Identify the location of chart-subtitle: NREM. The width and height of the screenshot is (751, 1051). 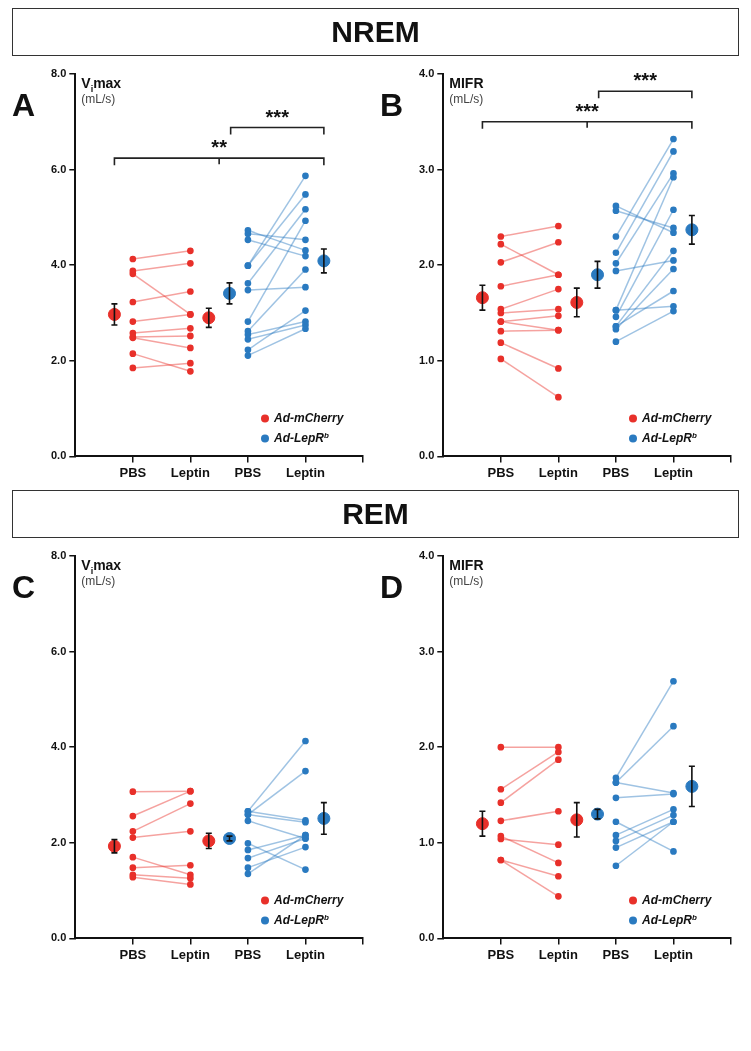
(375, 32).